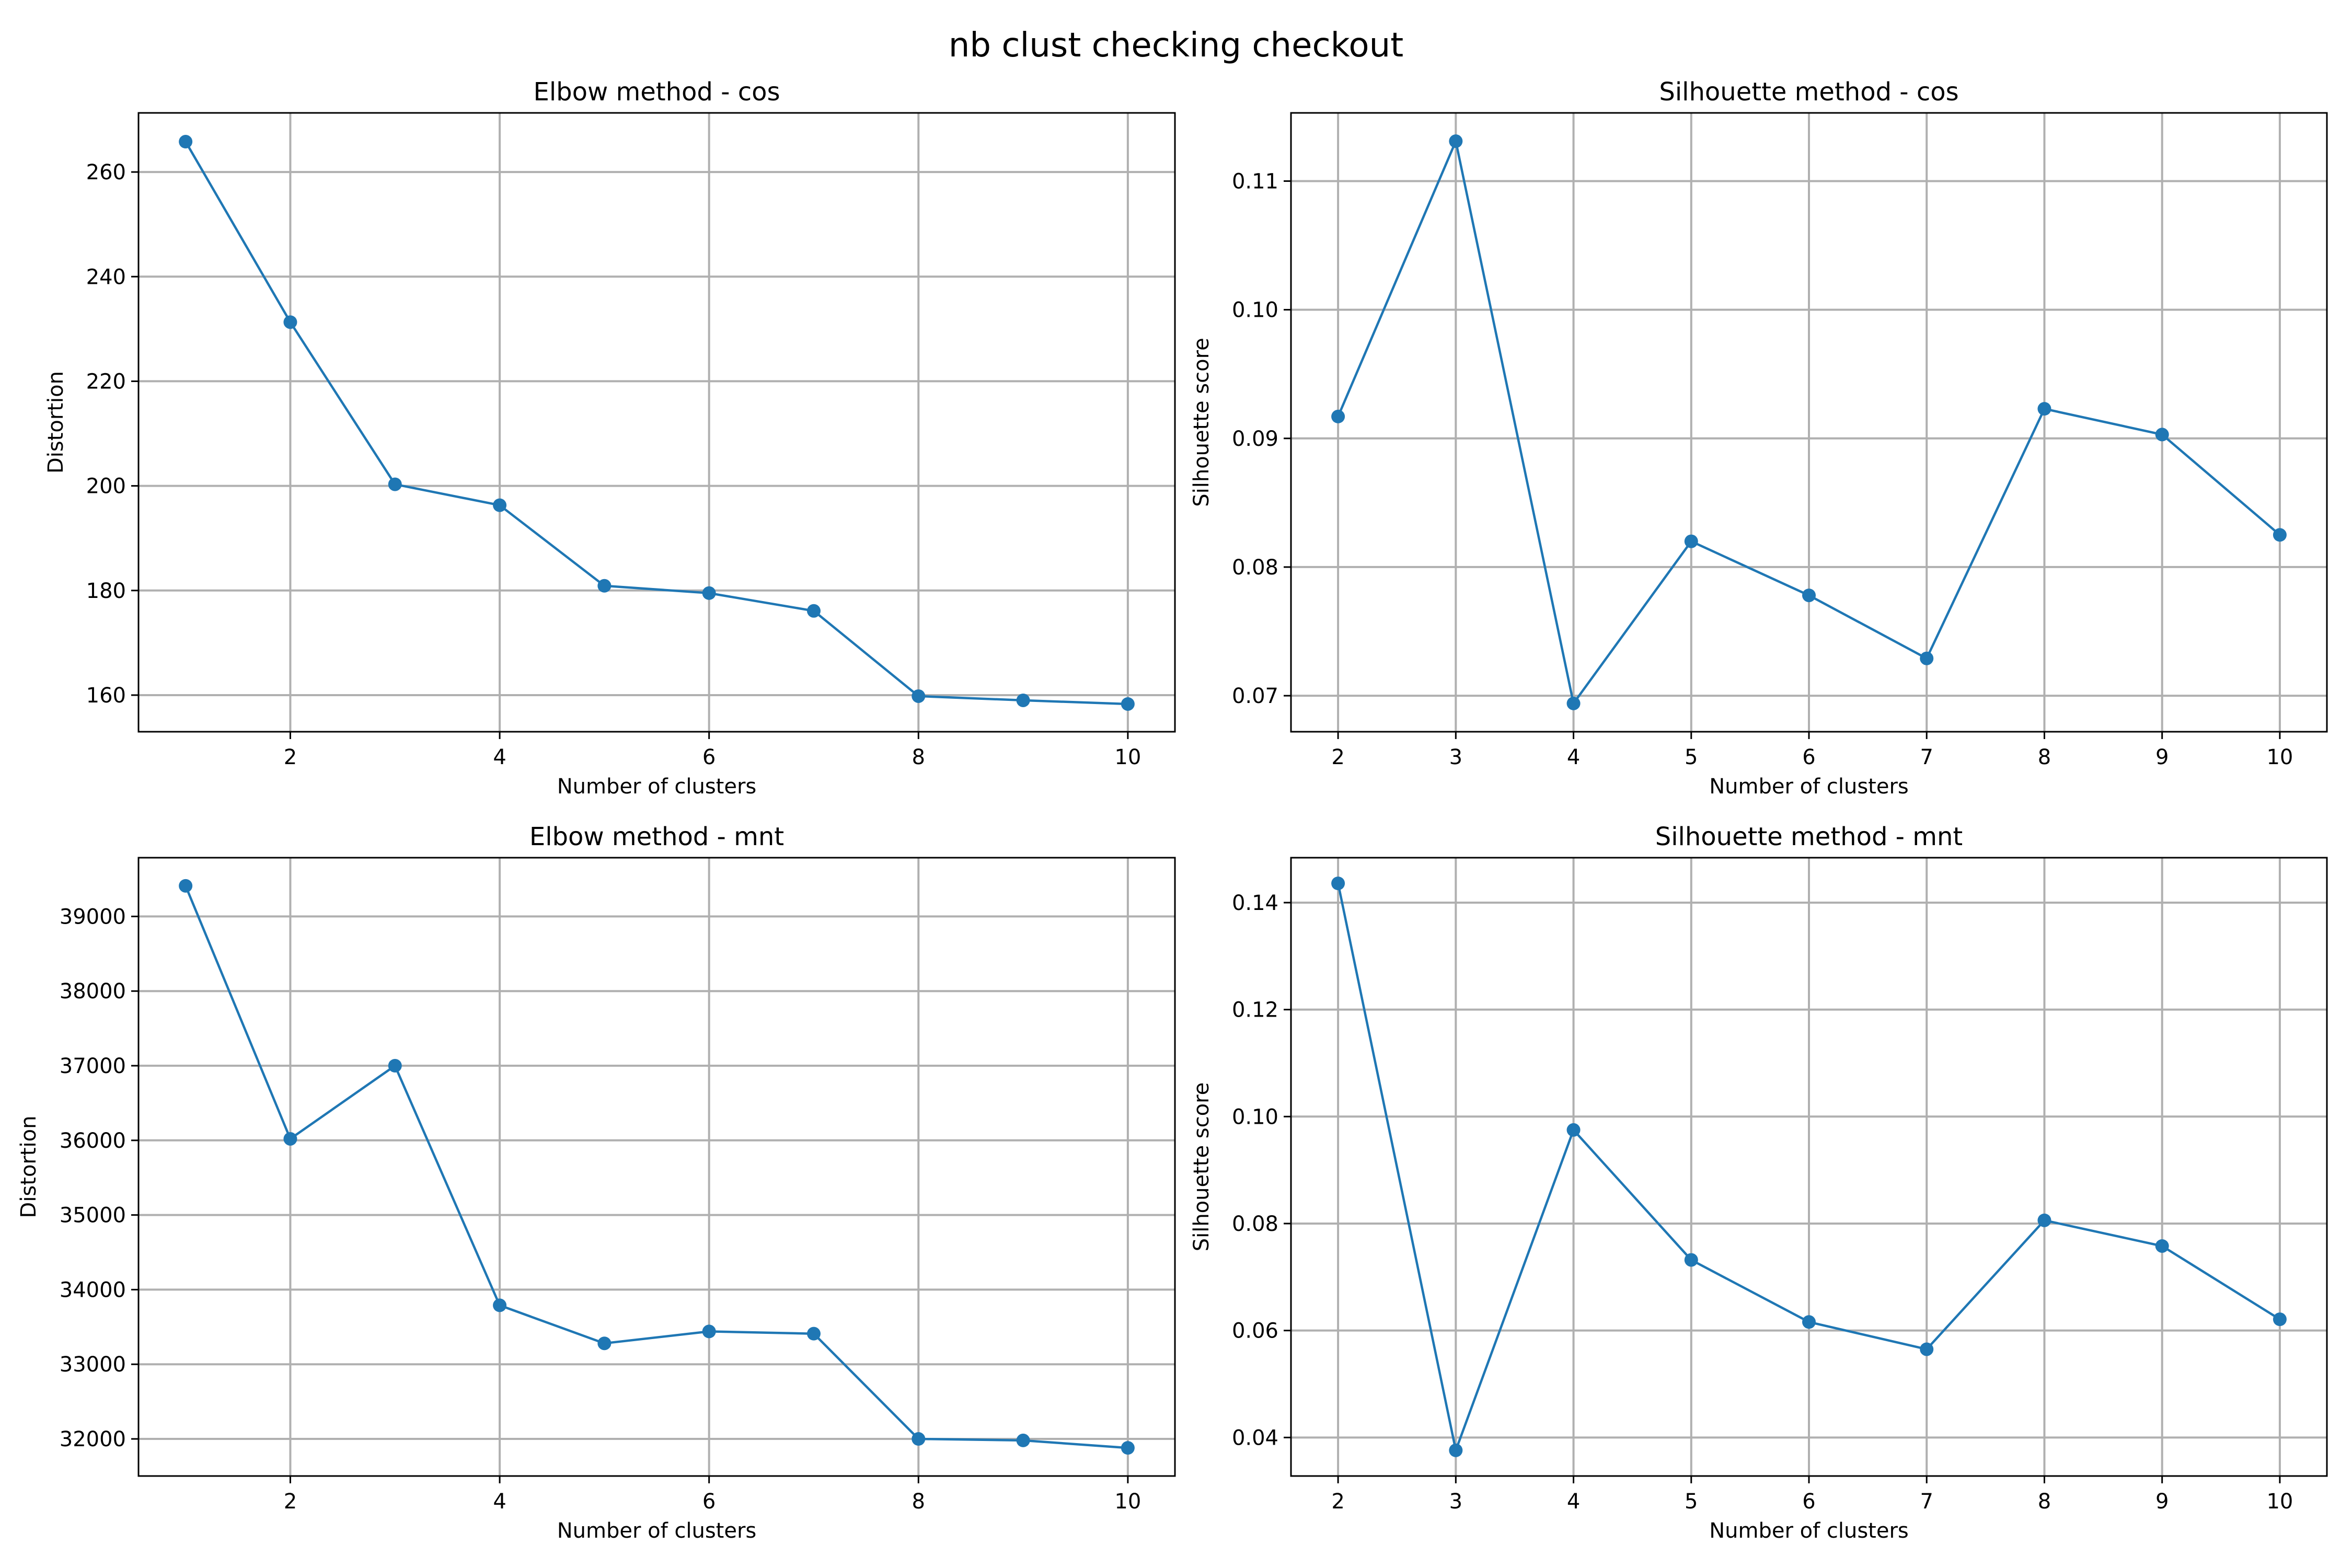  Describe the element at coordinates (93, 1066) in the screenshot. I see `y-tick-label: 37000` at that location.